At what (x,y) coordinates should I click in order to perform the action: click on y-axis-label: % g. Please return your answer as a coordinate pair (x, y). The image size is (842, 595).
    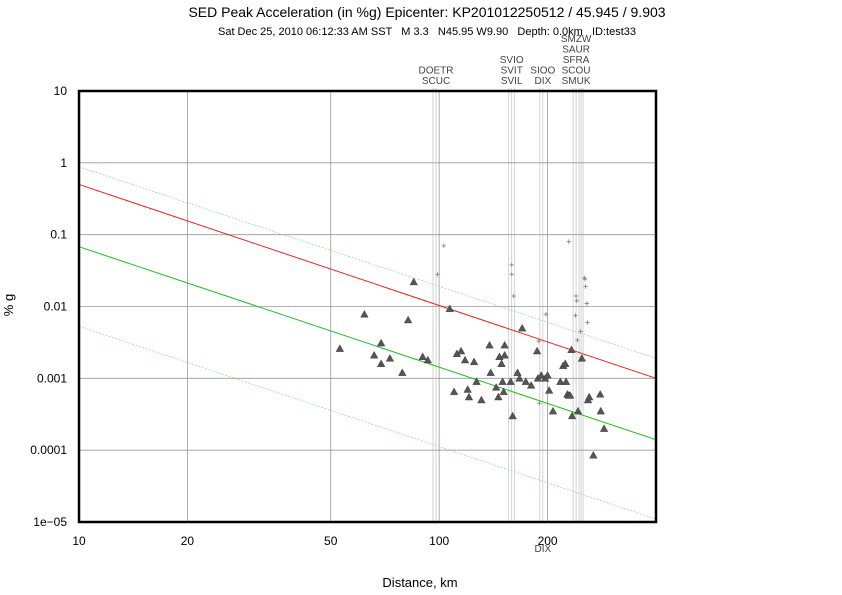
    Looking at the image, I should click on (8, 305).